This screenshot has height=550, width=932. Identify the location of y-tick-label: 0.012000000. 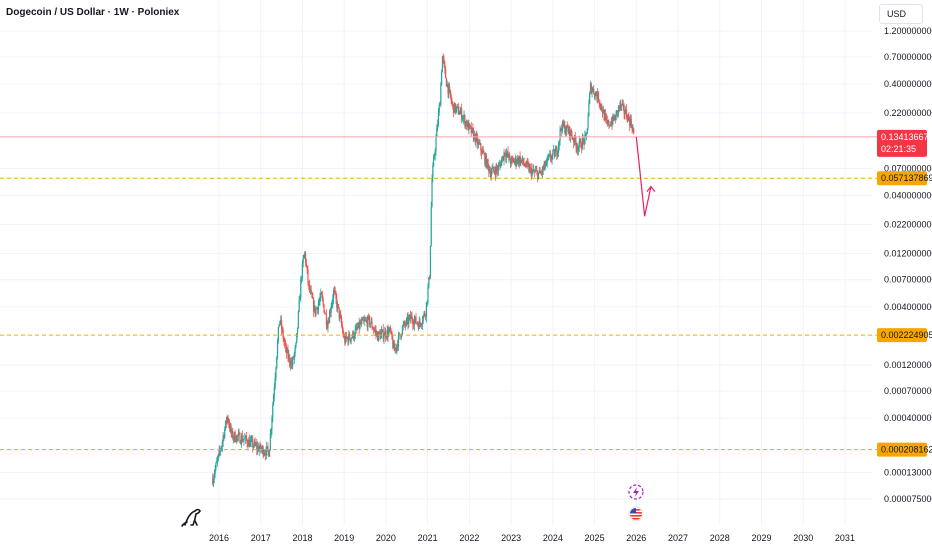
(908, 254).